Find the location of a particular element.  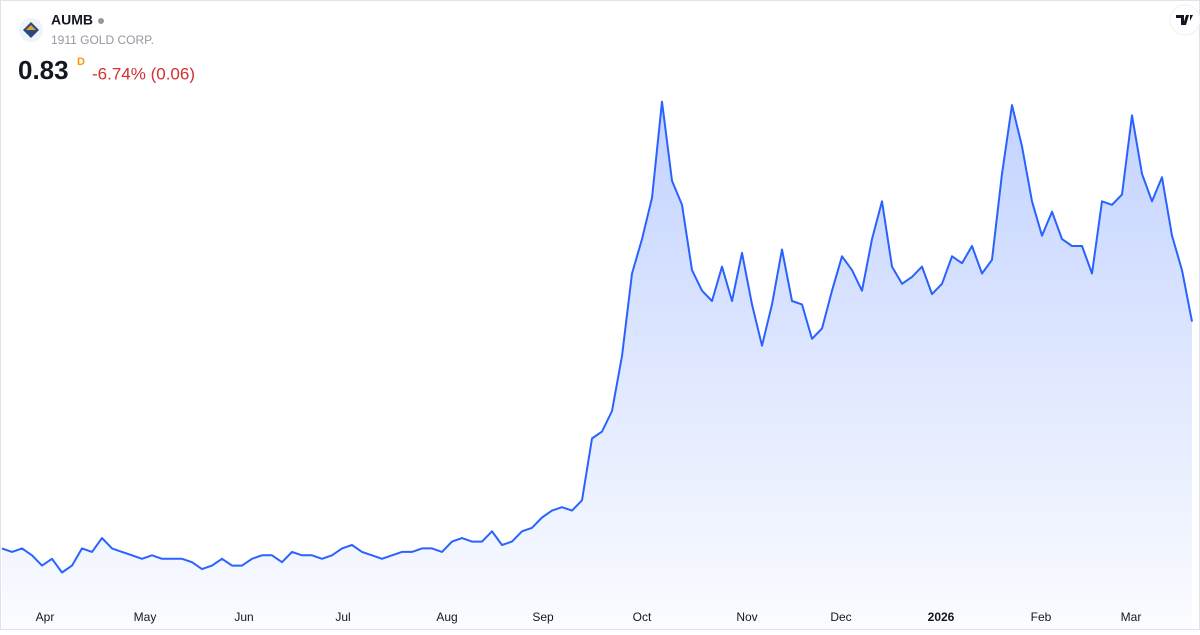

status-dot is located at coordinates (101, 21).